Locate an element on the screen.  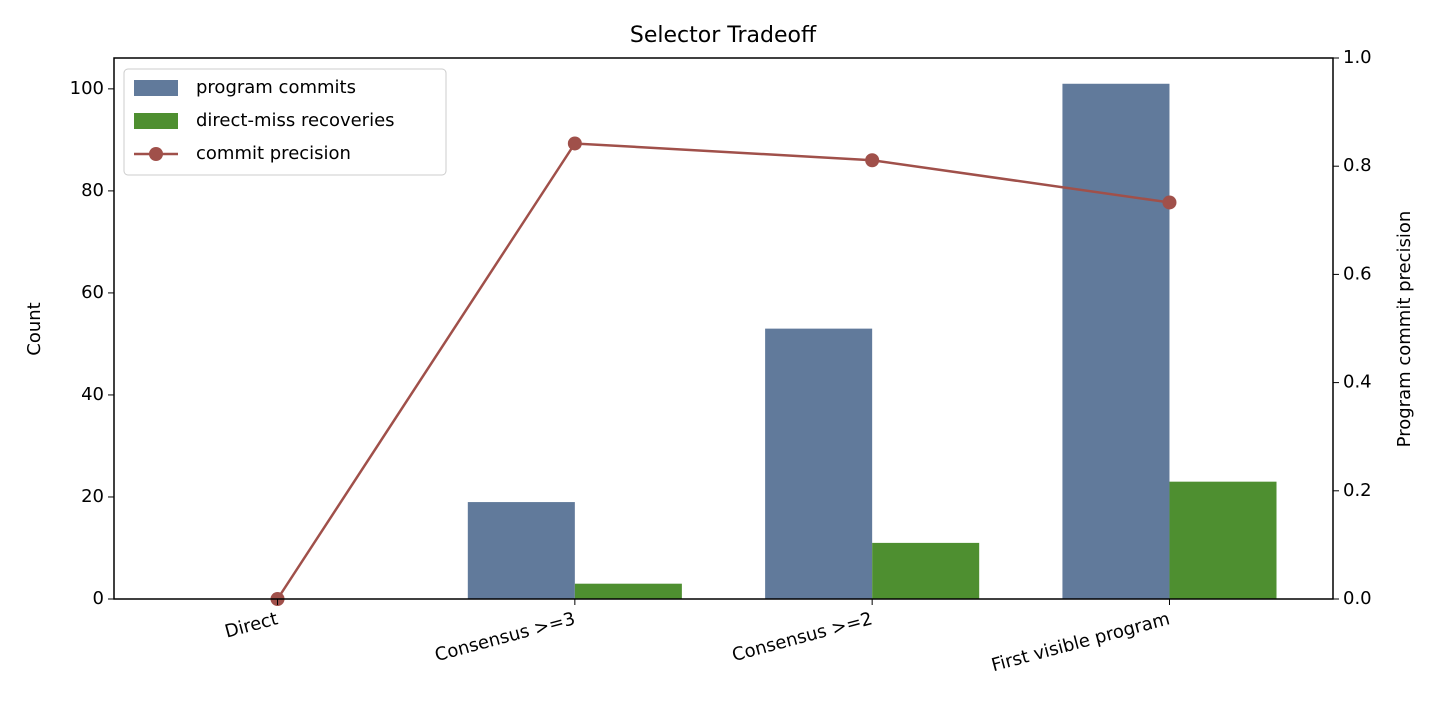
y2-axis-label: Program commit precision is located at coordinates (1404, 329).